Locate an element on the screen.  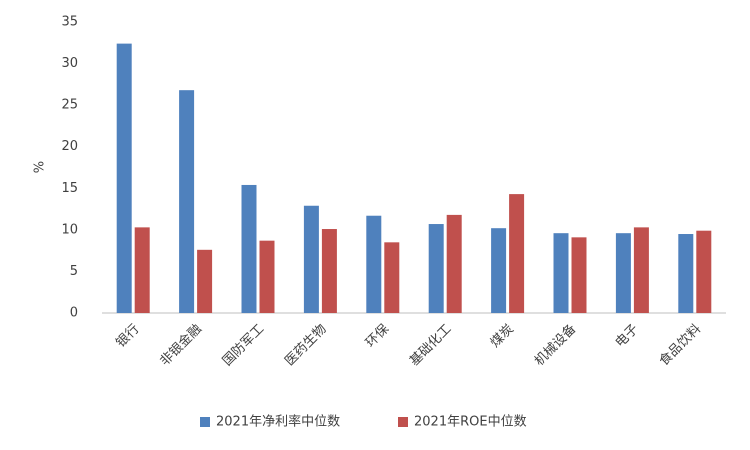
y-tick-label: 5 is located at coordinates (74, 271).